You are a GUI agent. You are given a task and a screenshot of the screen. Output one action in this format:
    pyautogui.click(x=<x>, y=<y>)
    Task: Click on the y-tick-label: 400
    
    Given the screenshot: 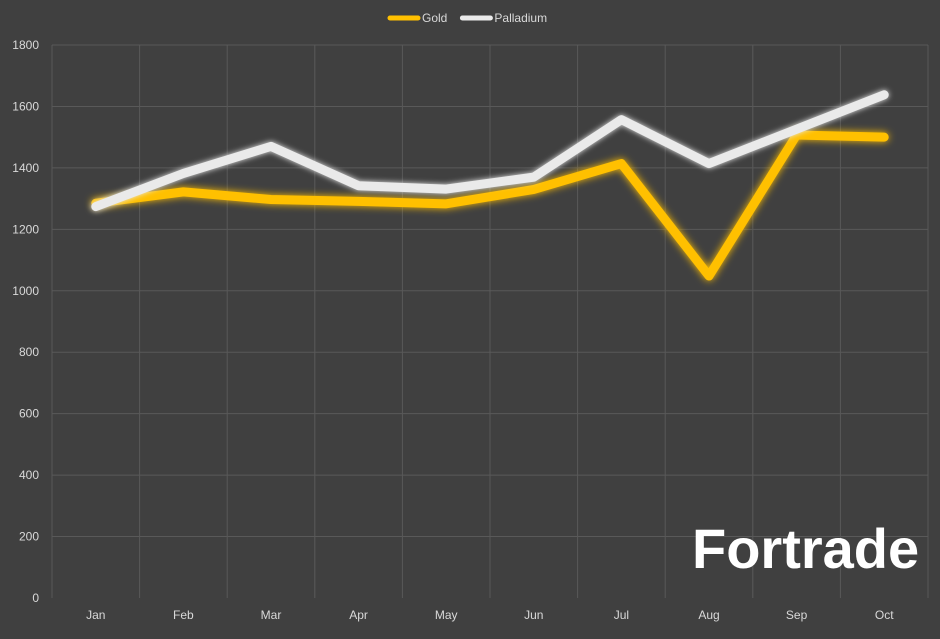 What is the action you would take?
    pyautogui.click(x=29, y=475)
    